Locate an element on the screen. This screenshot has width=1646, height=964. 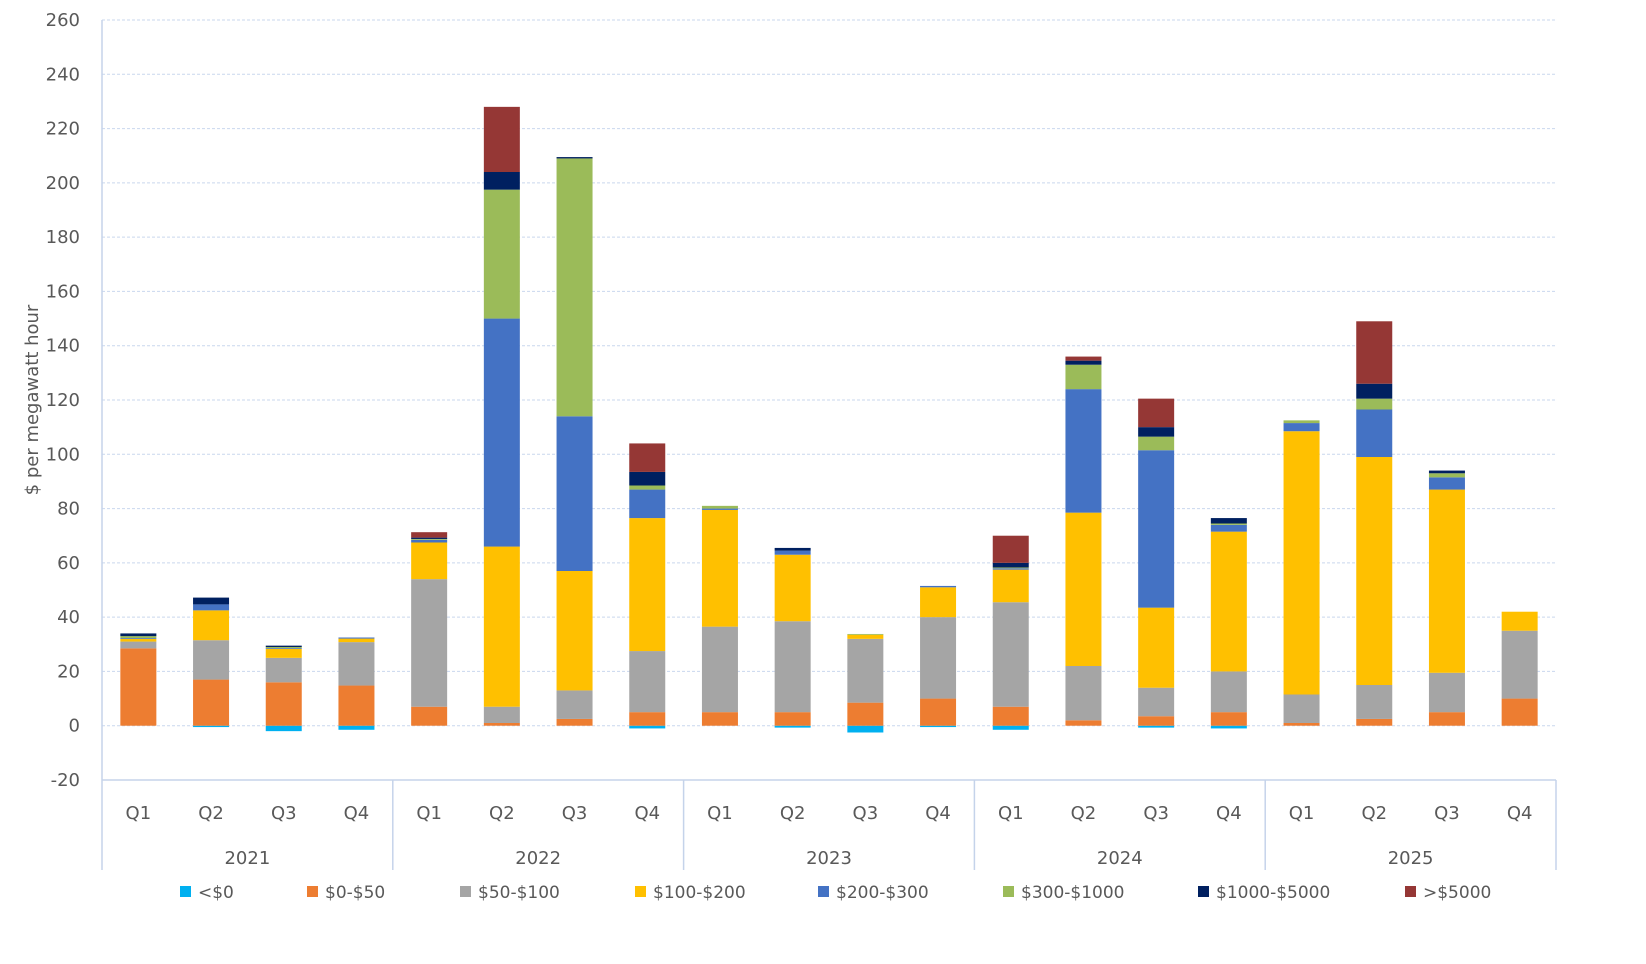
x-tick-label-year: 2021 is located at coordinates (247, 858).